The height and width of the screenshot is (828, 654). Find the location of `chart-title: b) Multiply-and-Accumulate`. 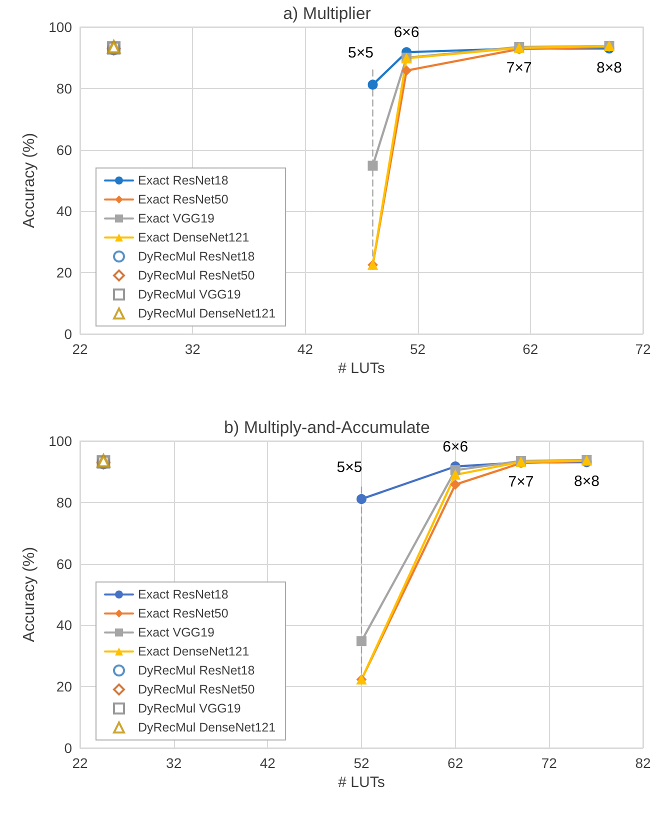

chart-title: b) Multiply-and-Accumulate is located at coordinates (327, 427).